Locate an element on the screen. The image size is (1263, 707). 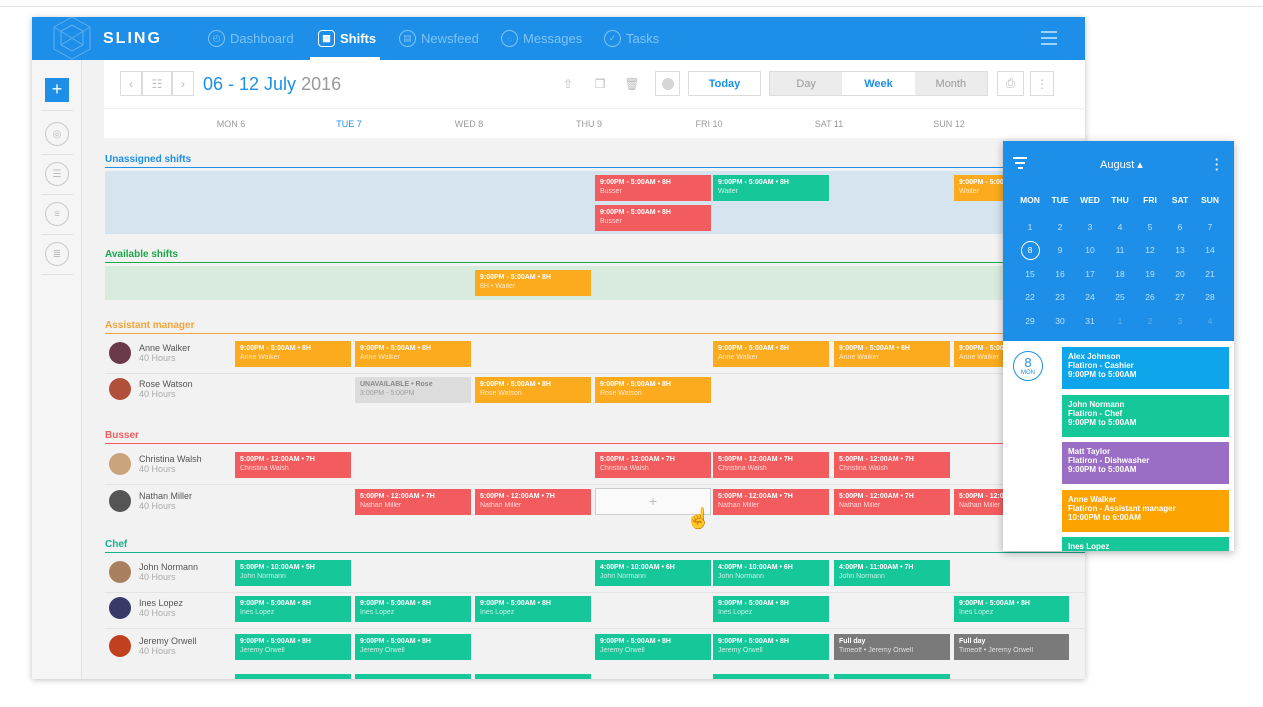
nav-messages: ◌ Messages is located at coordinates (541, 38).